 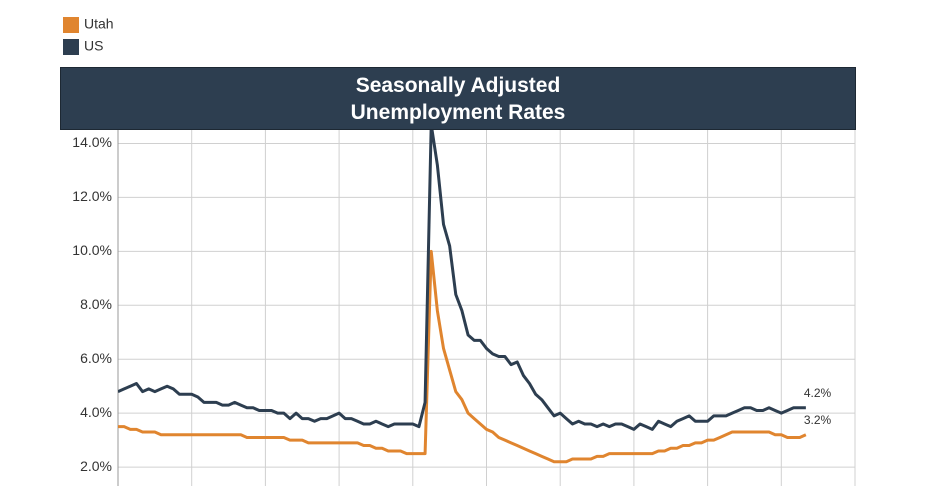 I want to click on legend-label: US, so click(x=93, y=46).